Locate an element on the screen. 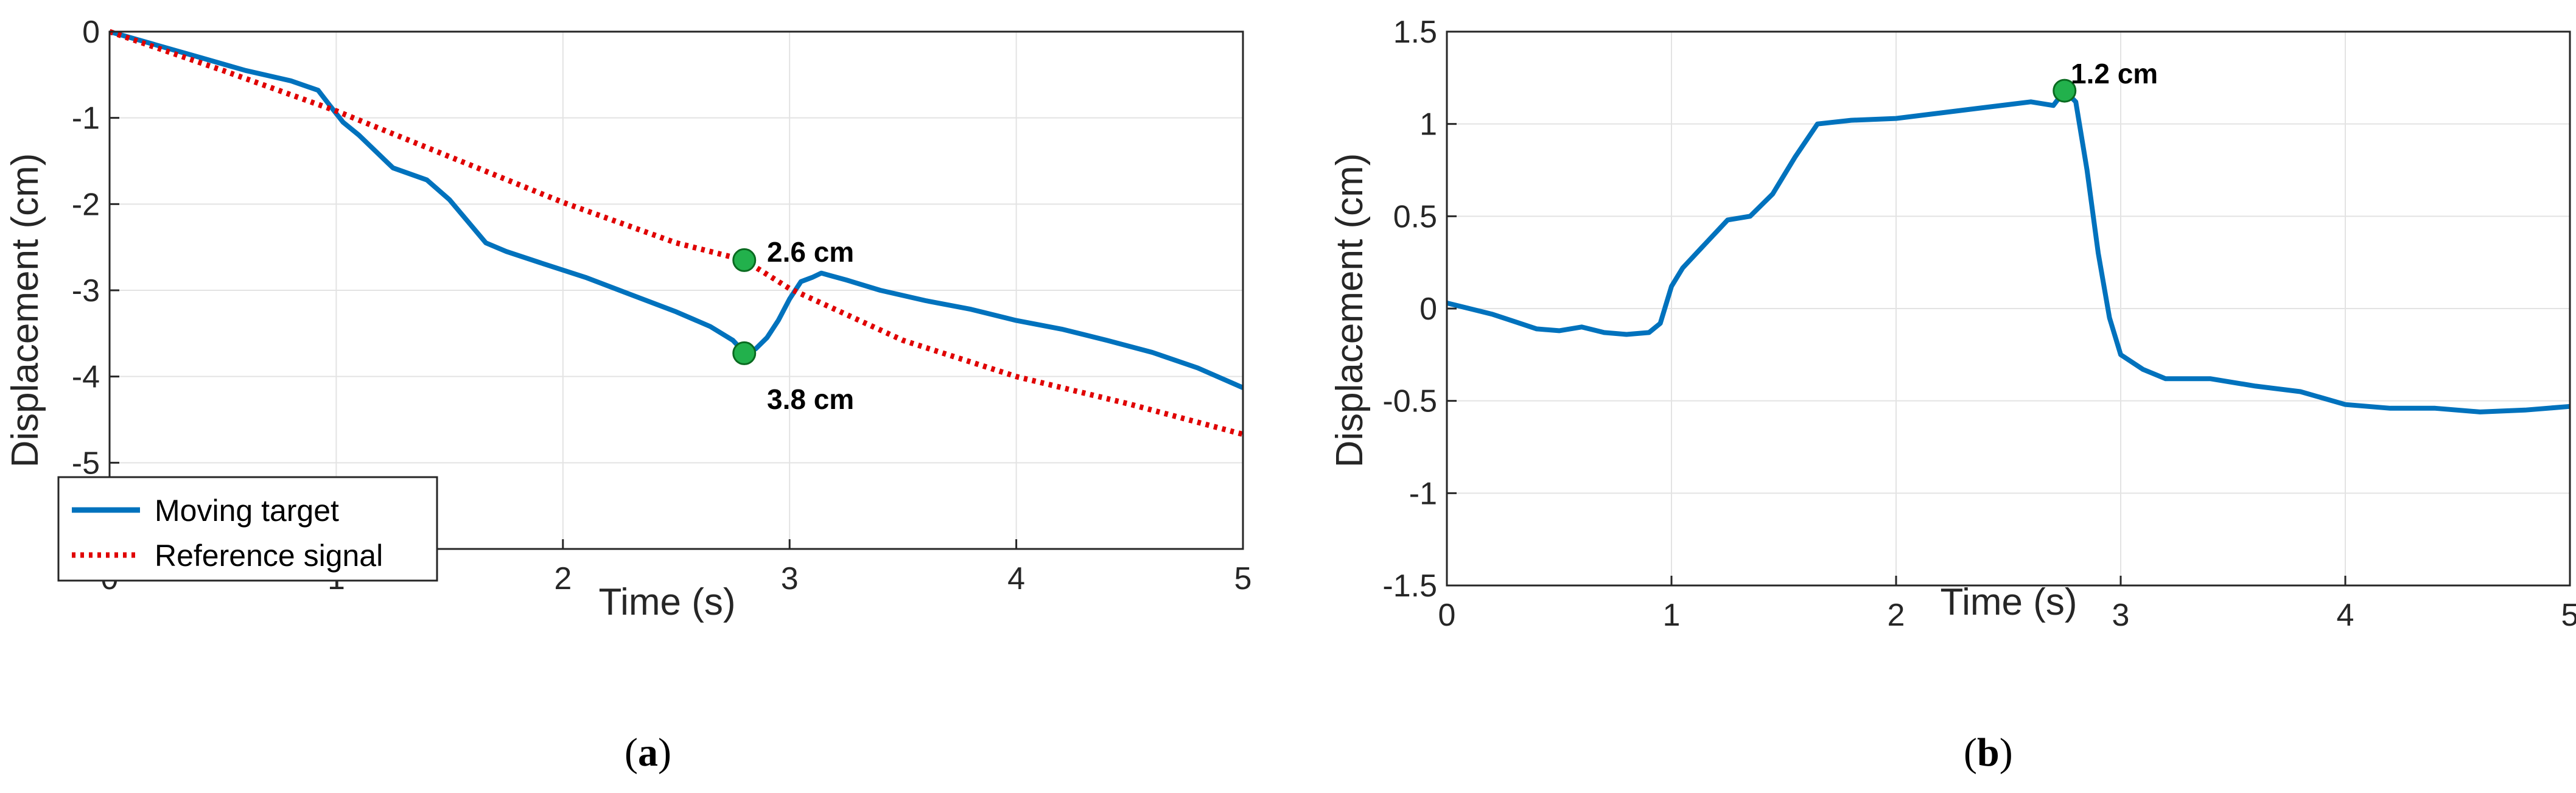 This screenshot has width=2576, height=793. y-tick-label: -2 is located at coordinates (86, 204).